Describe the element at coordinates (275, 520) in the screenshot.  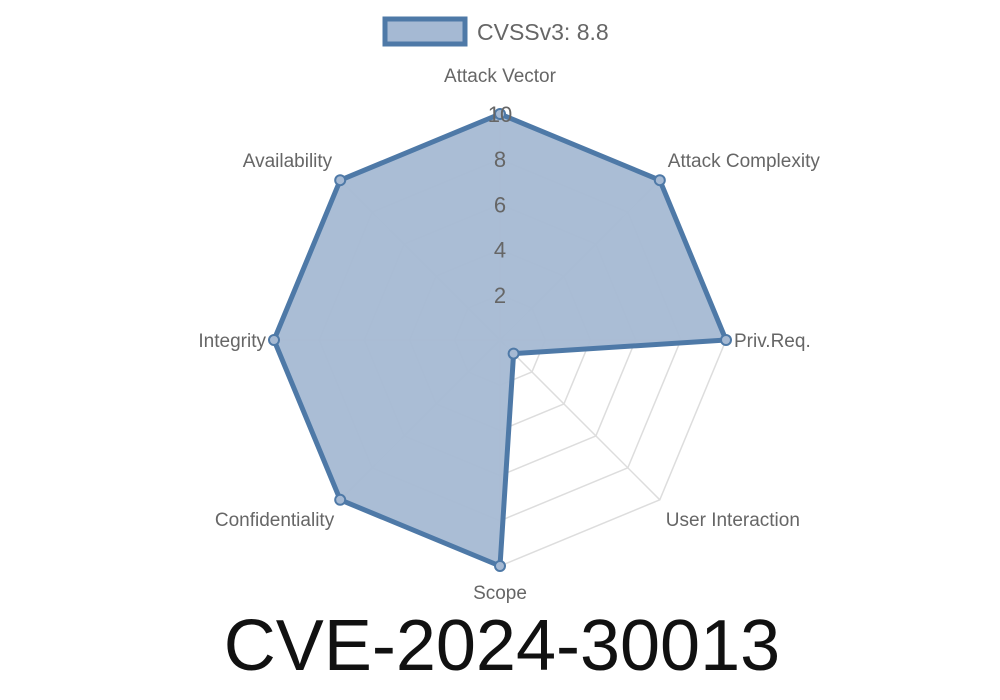
I see `axis-label: Confidentiality` at that location.